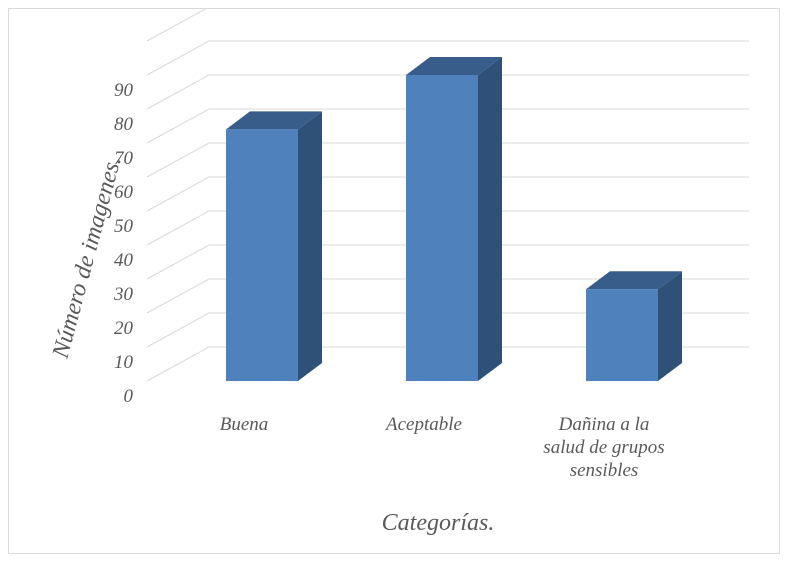  I want to click on y-tick-label: 80, so click(124, 124).